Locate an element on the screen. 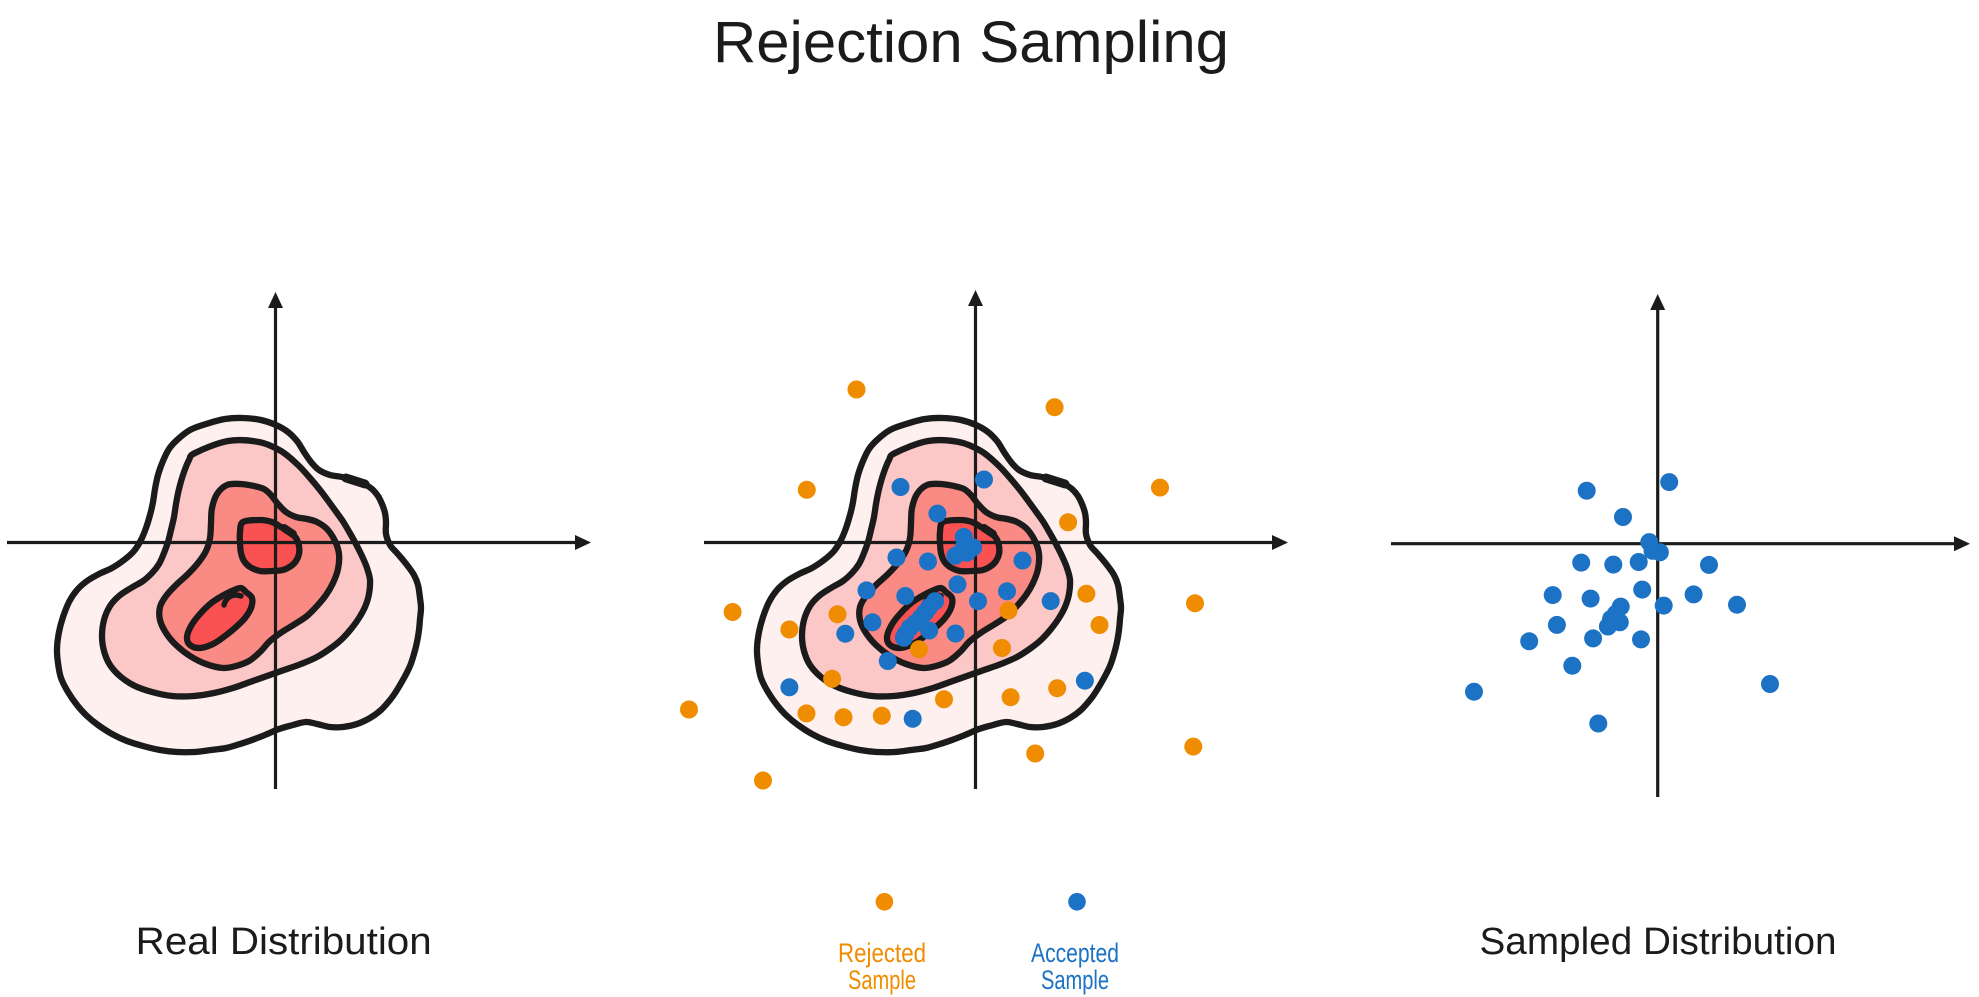 The image size is (1979, 997). svg-text: Rejected is located at coordinates (882, 953).